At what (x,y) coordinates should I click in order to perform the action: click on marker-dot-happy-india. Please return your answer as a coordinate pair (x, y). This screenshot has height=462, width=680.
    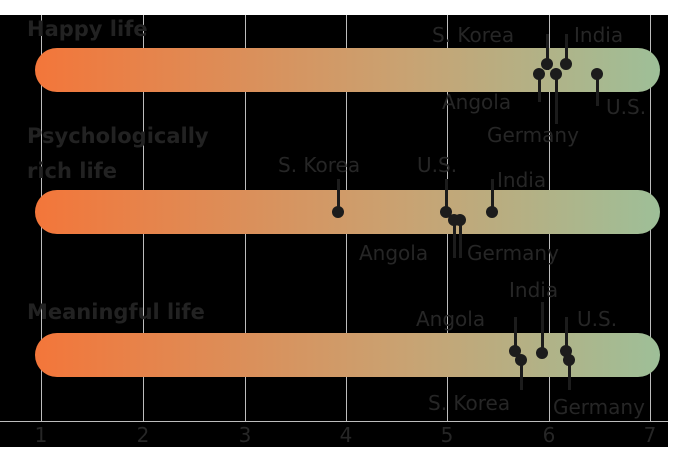
    Looking at the image, I should click on (566, 64).